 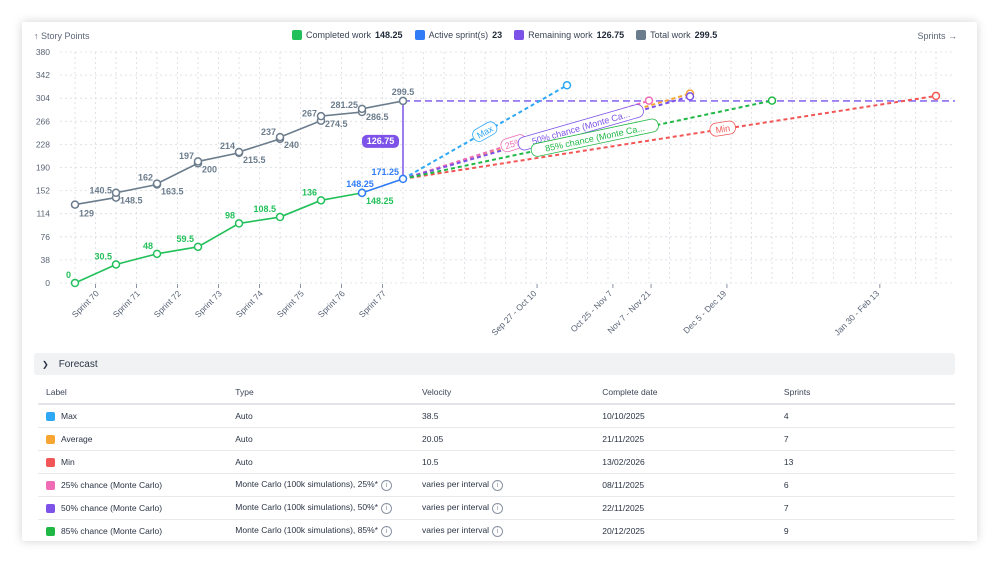 I want to click on forecast-tag-text: Min, so click(x=723, y=129).